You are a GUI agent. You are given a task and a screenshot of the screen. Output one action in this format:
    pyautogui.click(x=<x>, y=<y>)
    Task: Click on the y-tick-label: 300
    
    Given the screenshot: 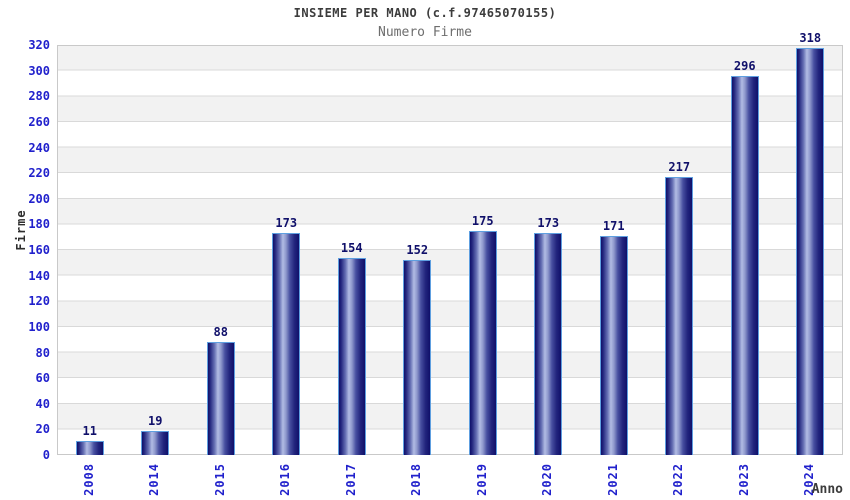 What is the action you would take?
    pyautogui.click(x=39, y=70)
    